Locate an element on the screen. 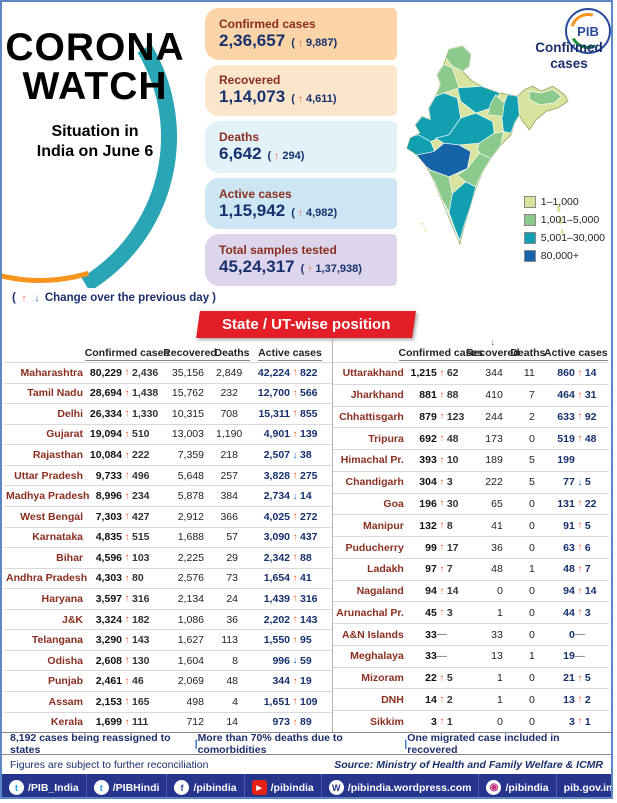  active-cell: 1,550 ↑ 95 is located at coordinates (290, 640).